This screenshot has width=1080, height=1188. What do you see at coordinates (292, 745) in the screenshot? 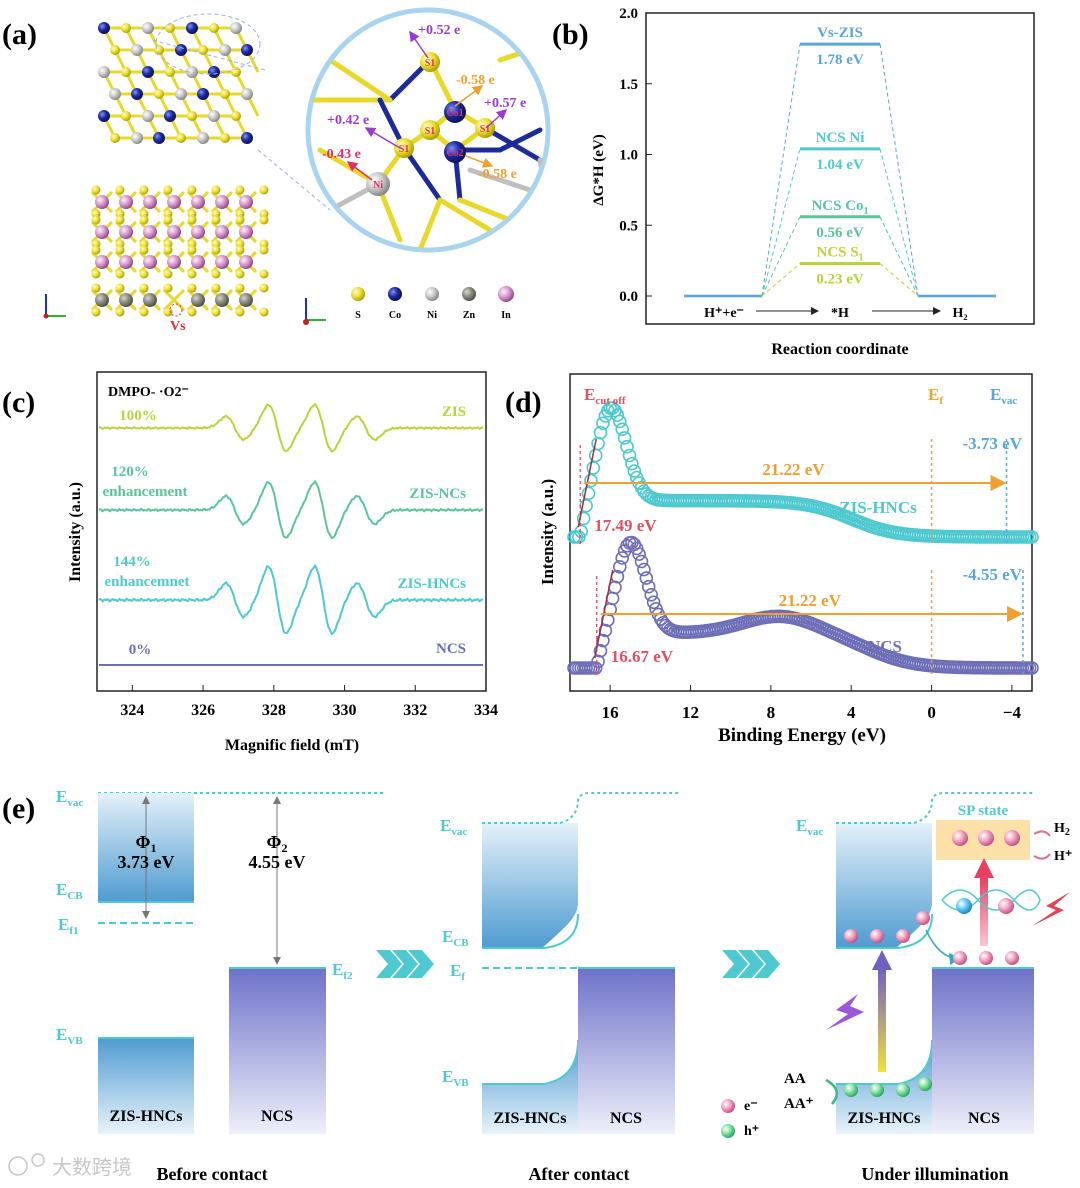
I see `x-axis-label-c: Magnific field (mT)` at bounding box center [292, 745].